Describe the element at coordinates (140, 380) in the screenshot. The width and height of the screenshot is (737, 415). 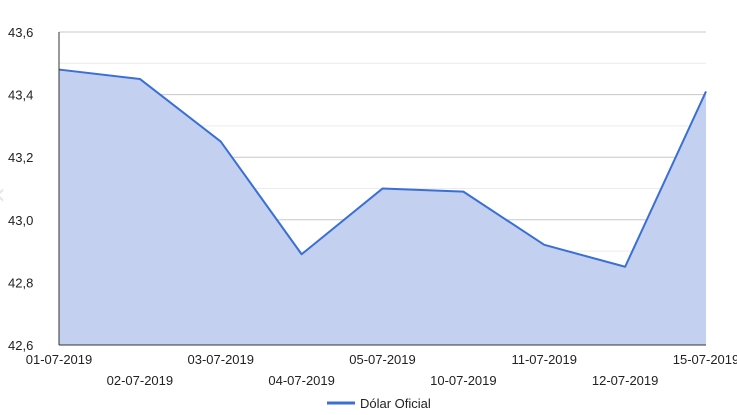
I see `x-tick-label: 02-07-2019` at that location.